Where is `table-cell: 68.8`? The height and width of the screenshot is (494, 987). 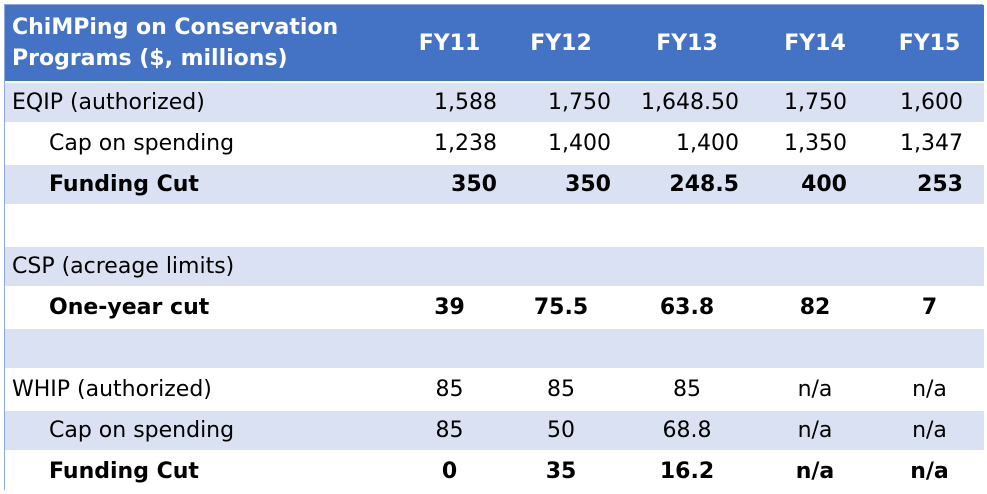 table-cell: 68.8 is located at coordinates (687, 431).